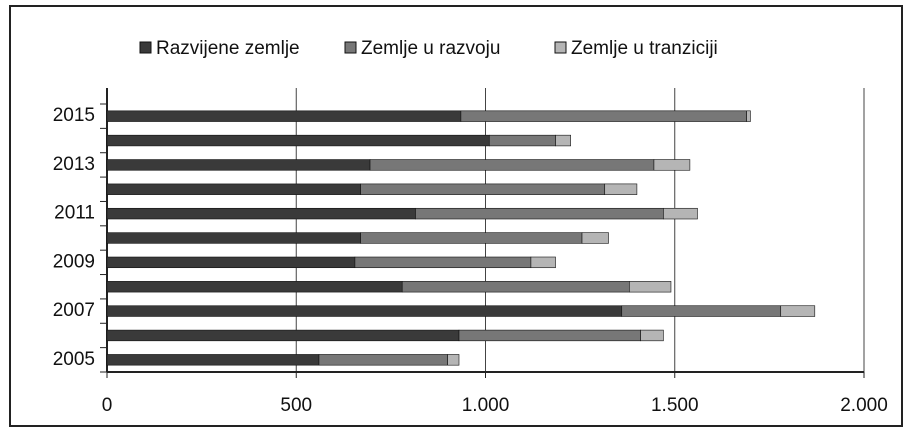  I want to click on y-tick-label: 2009, so click(74, 261).